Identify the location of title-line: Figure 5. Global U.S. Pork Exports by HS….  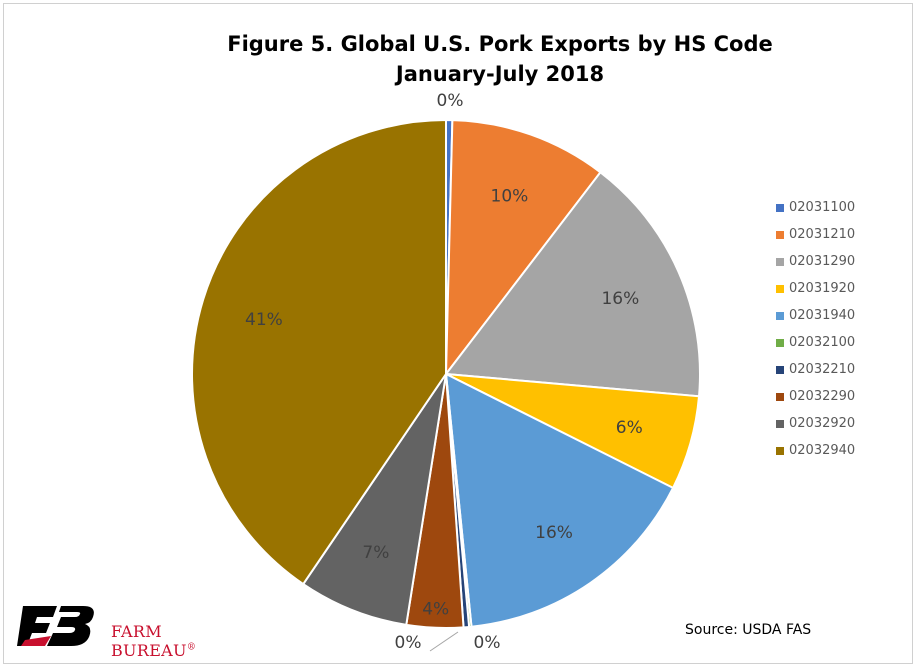
(500, 44).